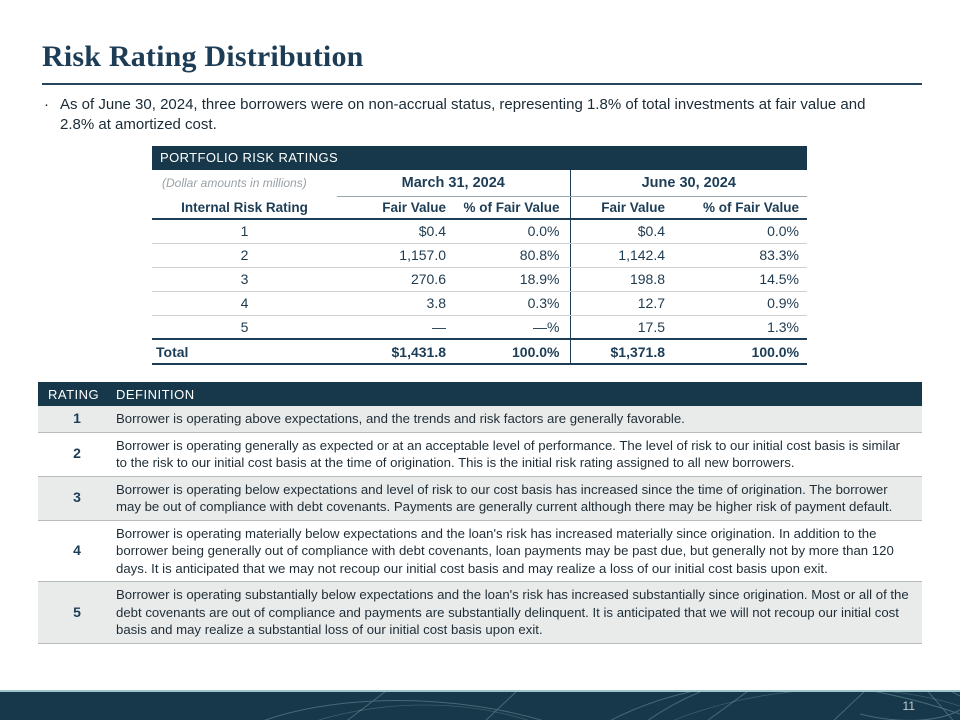  Describe the element at coordinates (398, 255) in the screenshot. I see `fv-march-cell: 1,157.0` at that location.